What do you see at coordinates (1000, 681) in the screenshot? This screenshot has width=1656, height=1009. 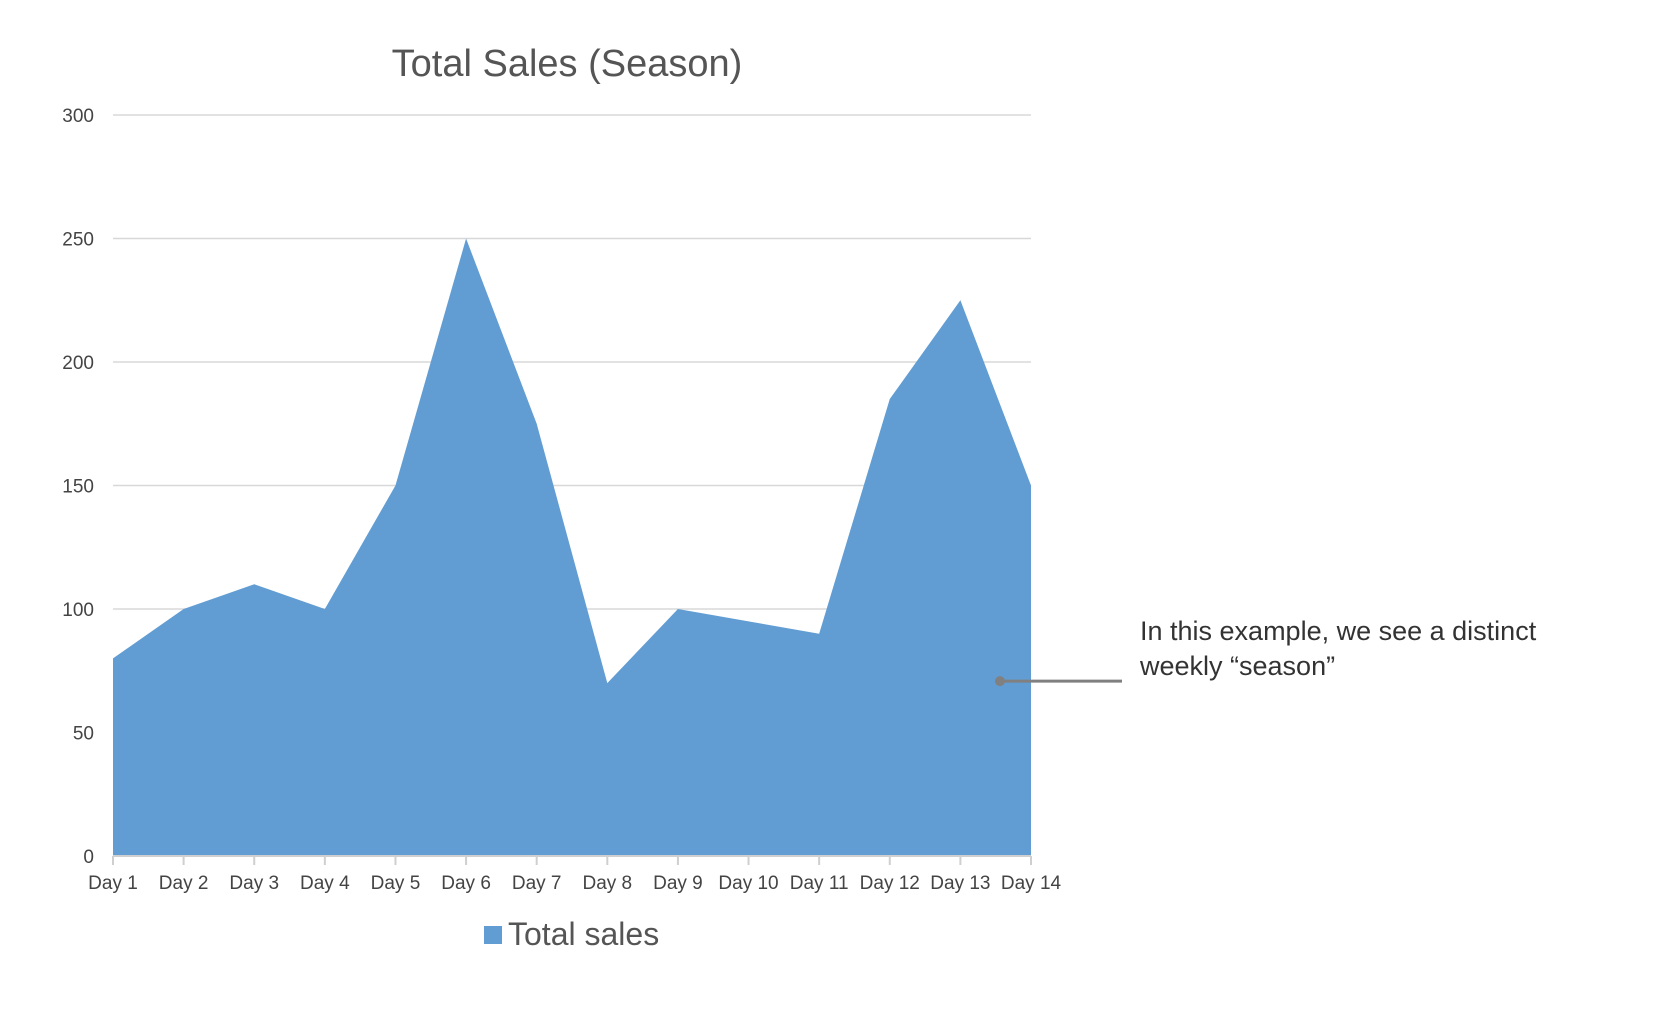 I see `annotation-marker-dot` at bounding box center [1000, 681].